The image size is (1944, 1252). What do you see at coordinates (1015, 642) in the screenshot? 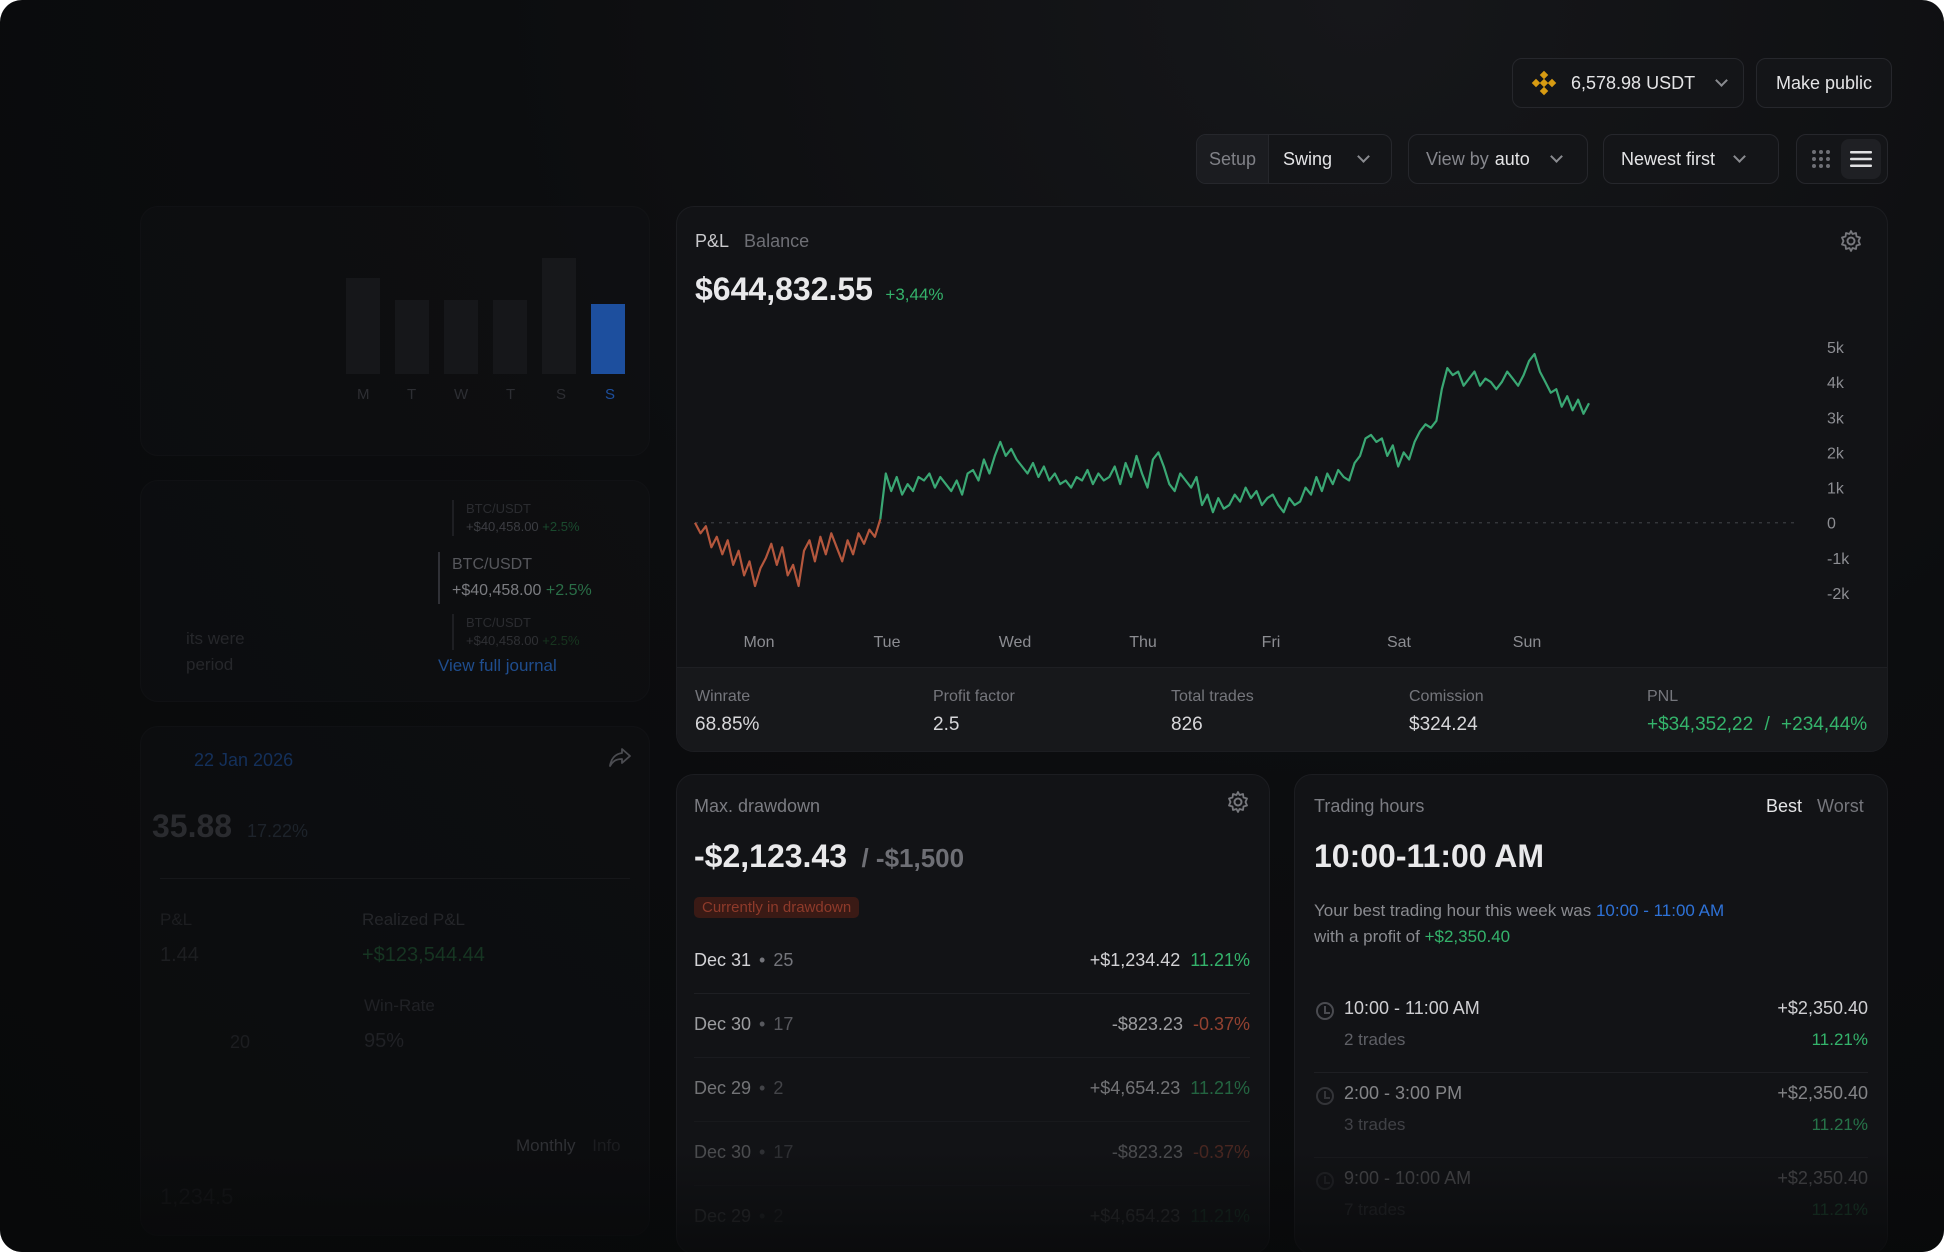
I see `x-tick-label: Wed` at bounding box center [1015, 642].